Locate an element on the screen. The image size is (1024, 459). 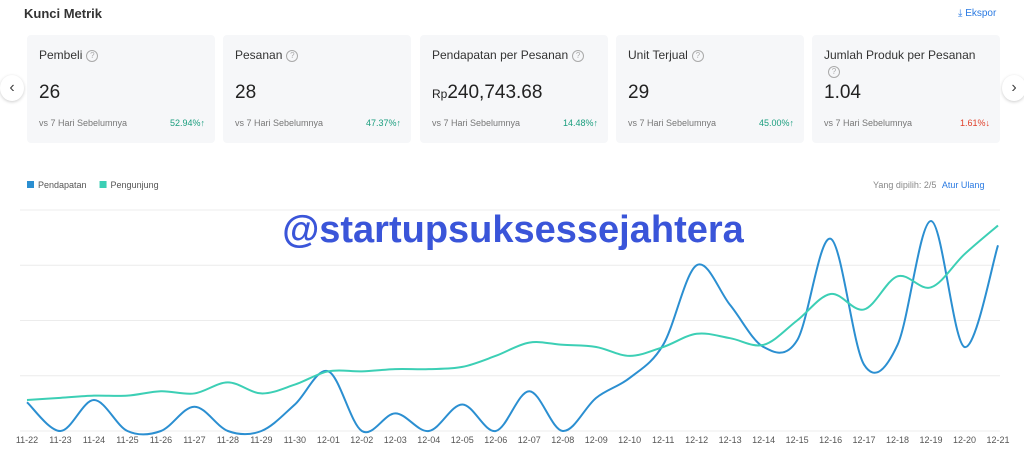
metric-value: 26 is located at coordinates (49, 93).